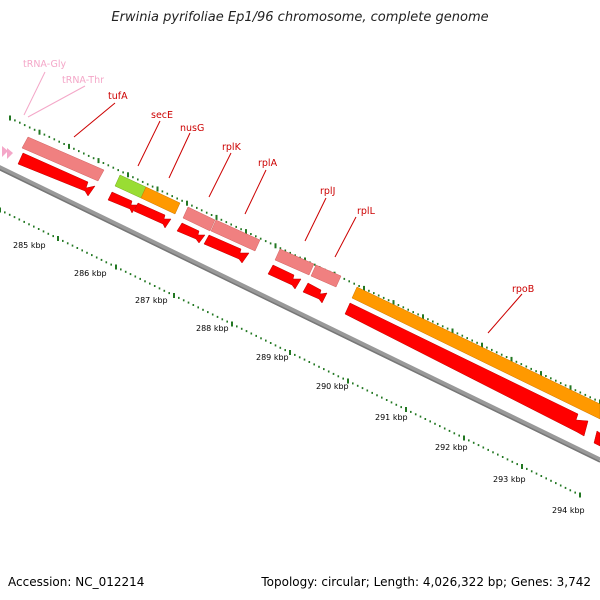  I want to click on cds-arrow-rplL, so click(315, 293).